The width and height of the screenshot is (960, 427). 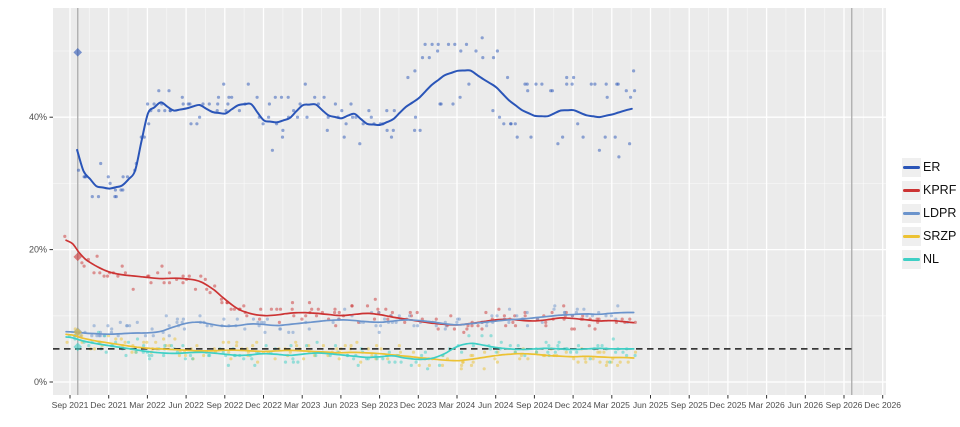 I want to click on x-tick-label: Sep 2023, so click(x=379, y=405).